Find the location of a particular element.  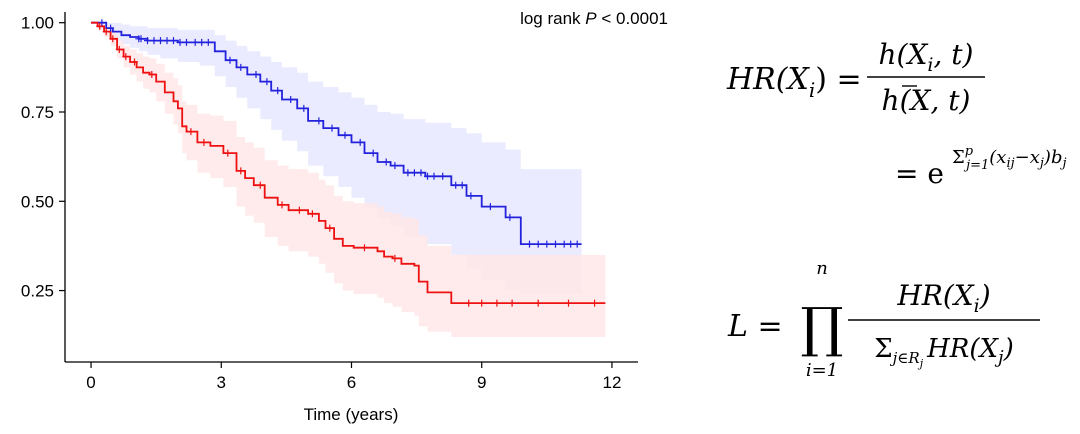

log-rank-p: P is located at coordinates (591, 18).